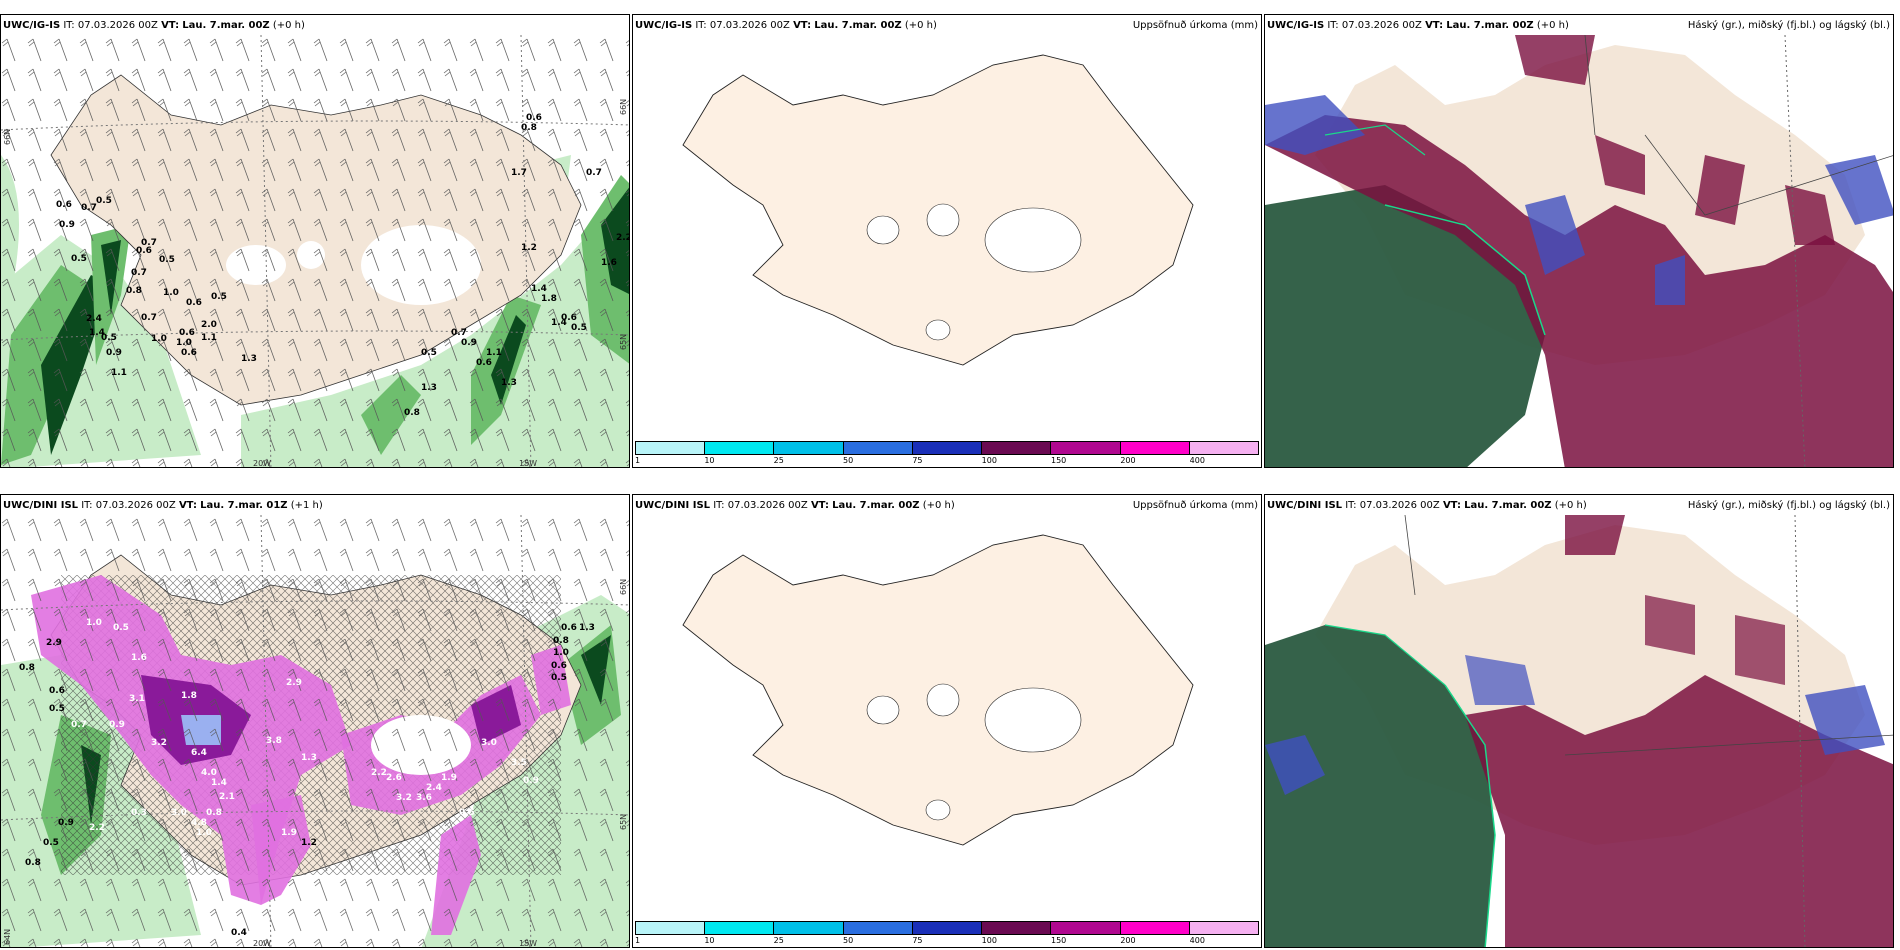 The width and height of the screenshot is (1900, 950). What do you see at coordinates (848, 940) in the screenshot?
I see `legend-tick-label: 50` at bounding box center [848, 940].